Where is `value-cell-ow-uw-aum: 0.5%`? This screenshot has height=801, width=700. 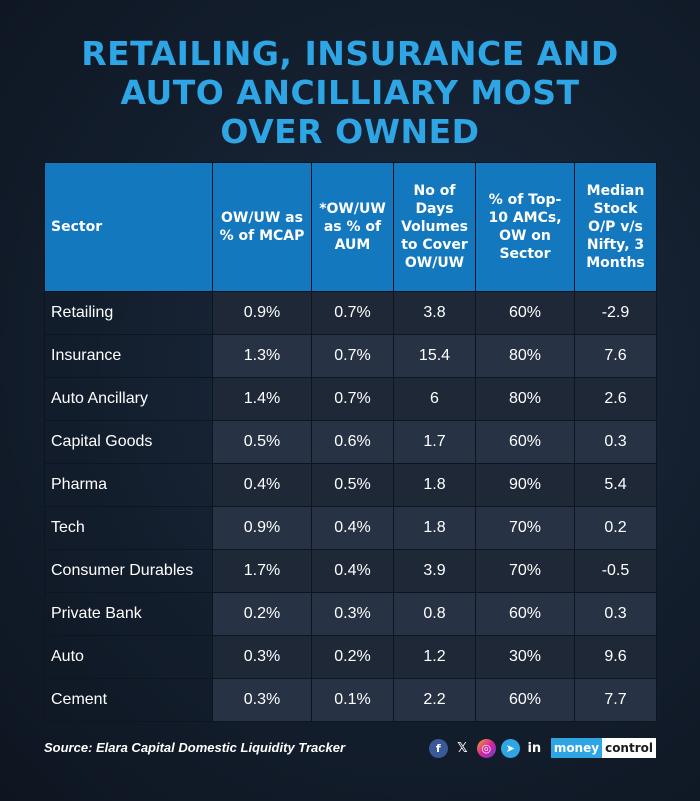 value-cell-ow-uw-aum: 0.5% is located at coordinates (352, 485).